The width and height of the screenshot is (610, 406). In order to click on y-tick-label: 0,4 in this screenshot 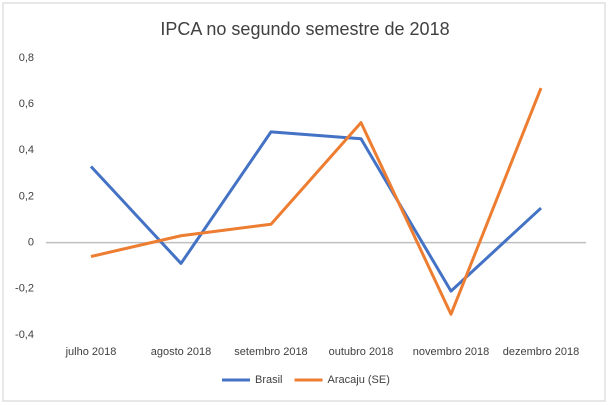, I will do `click(26, 150)`.